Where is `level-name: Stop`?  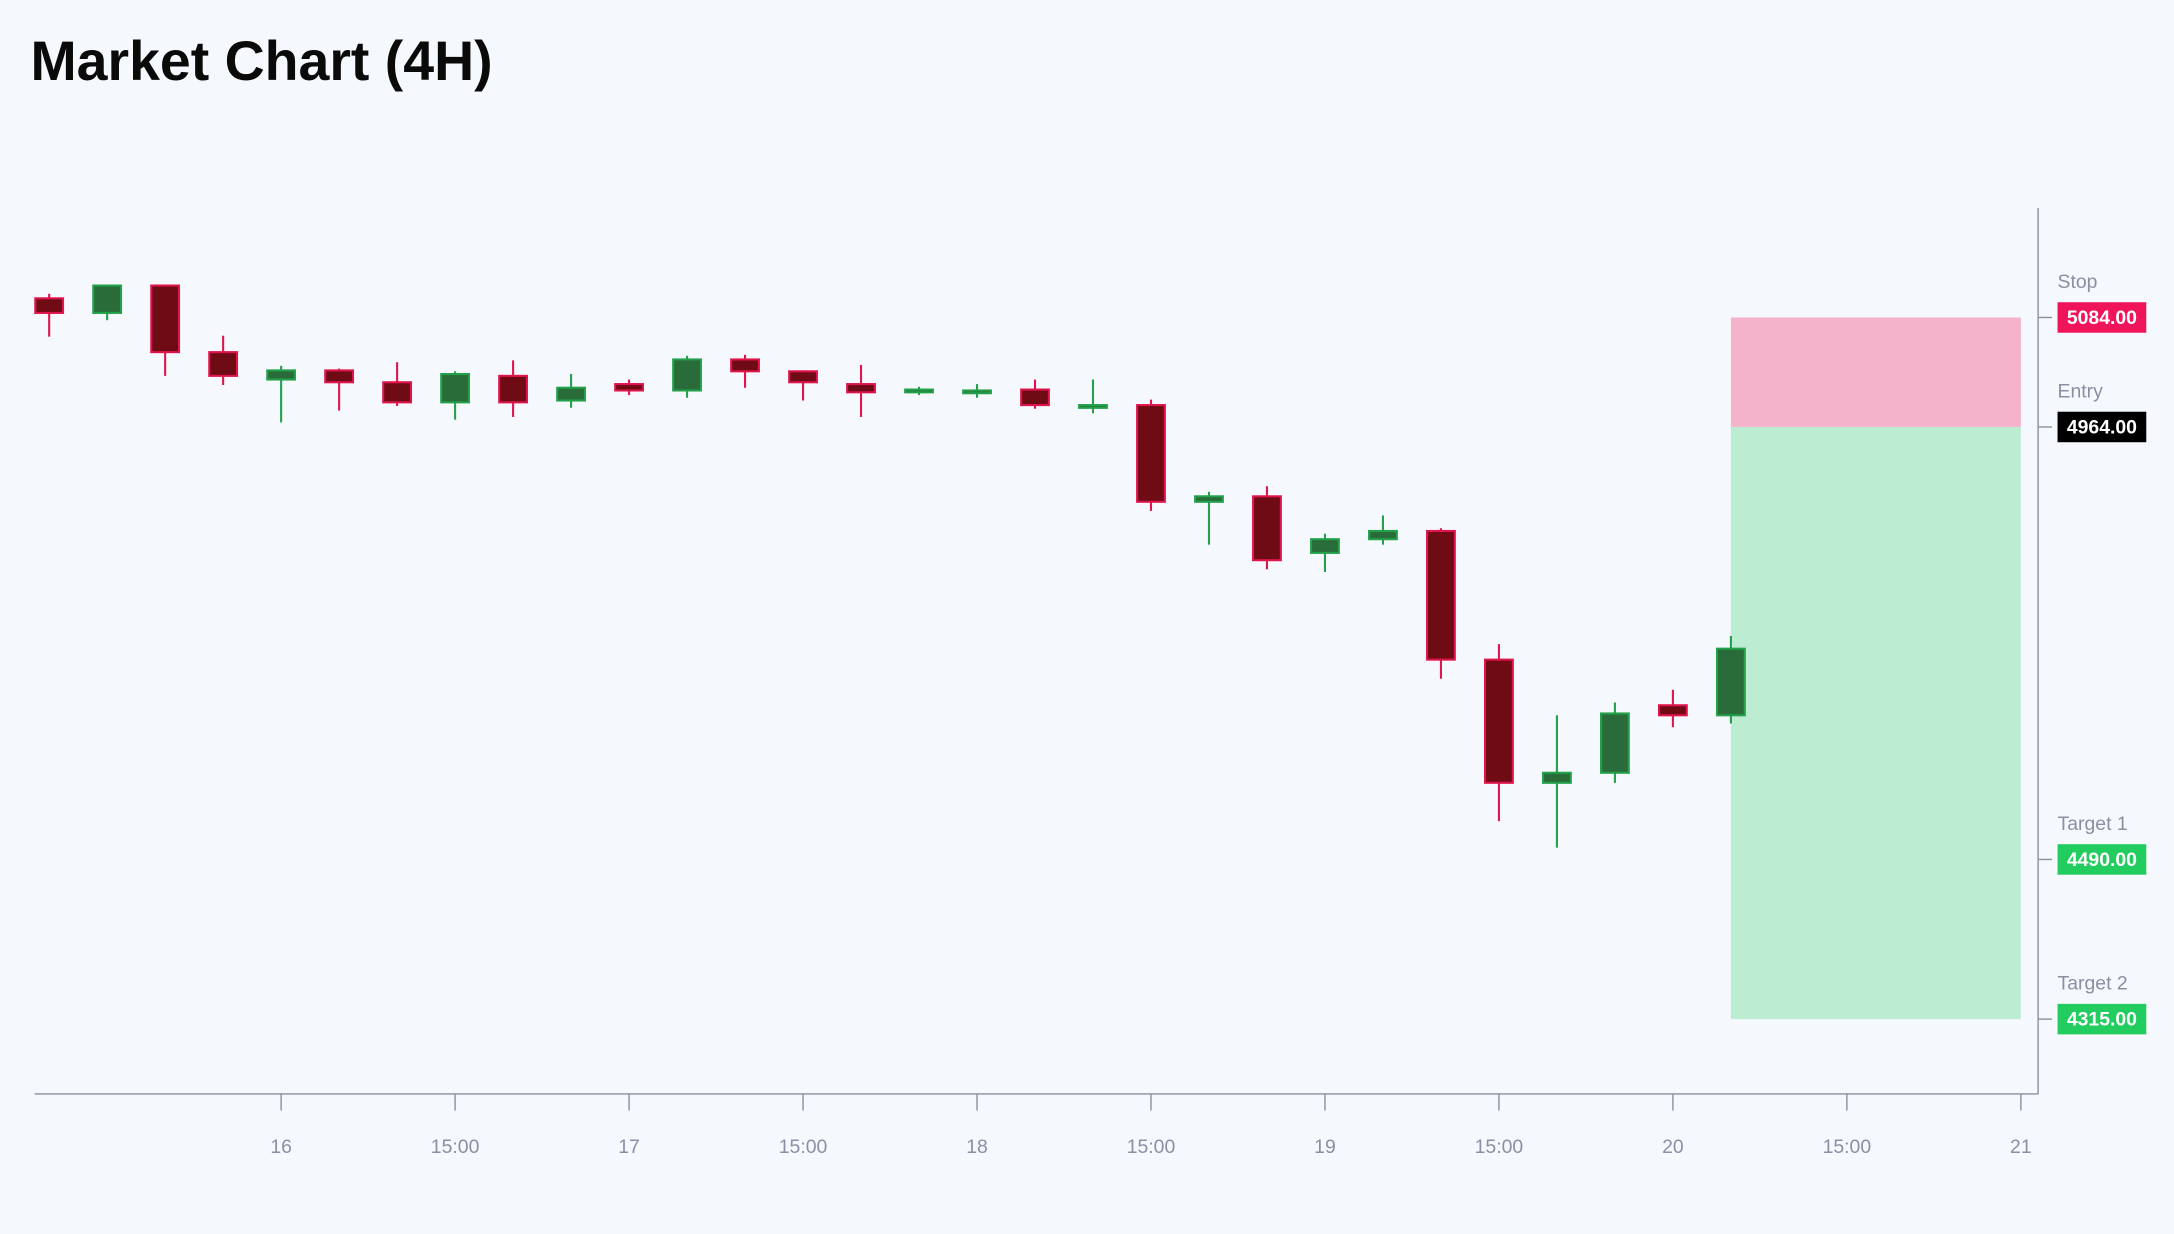
level-name: Stop is located at coordinates (2078, 282).